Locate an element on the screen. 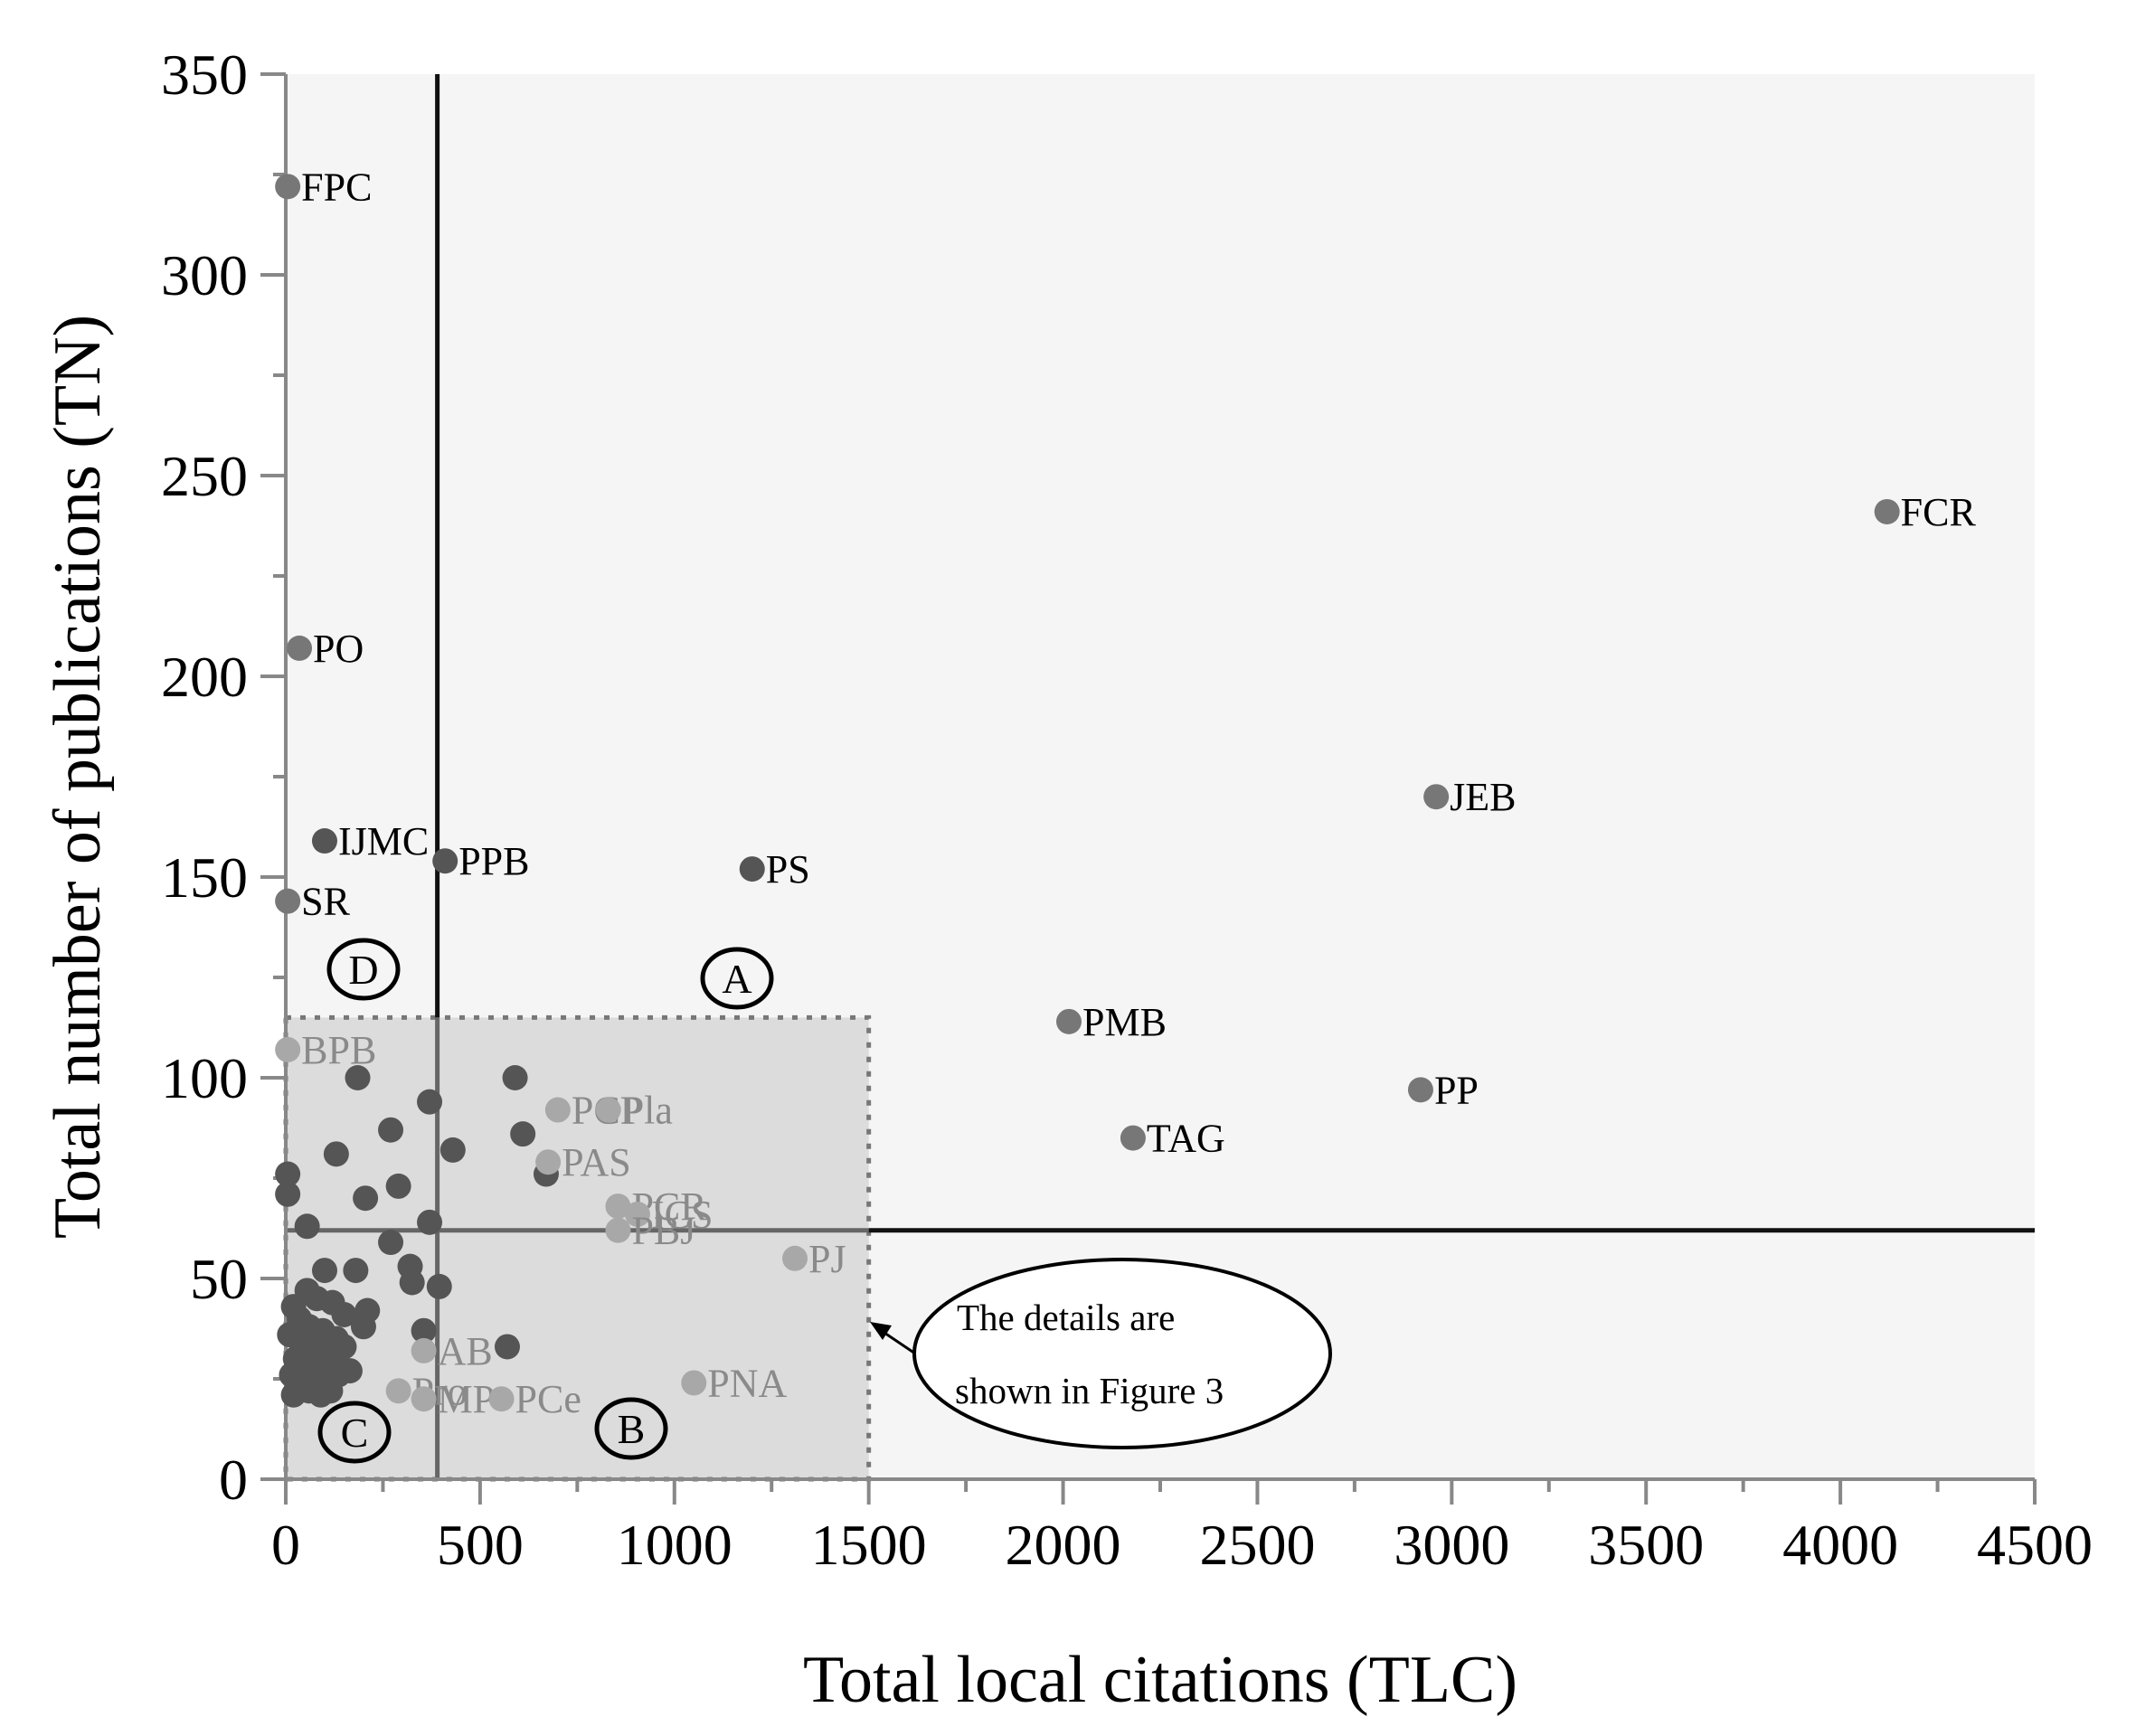  data-point-label: PNA is located at coordinates (747, 1383).